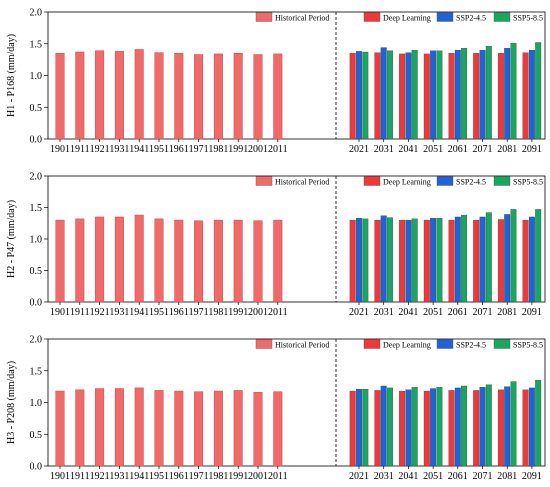 This screenshot has height=487, width=550. Describe the element at coordinates (483, 149) in the screenshot. I see `x-tick-label: 2071` at that location.